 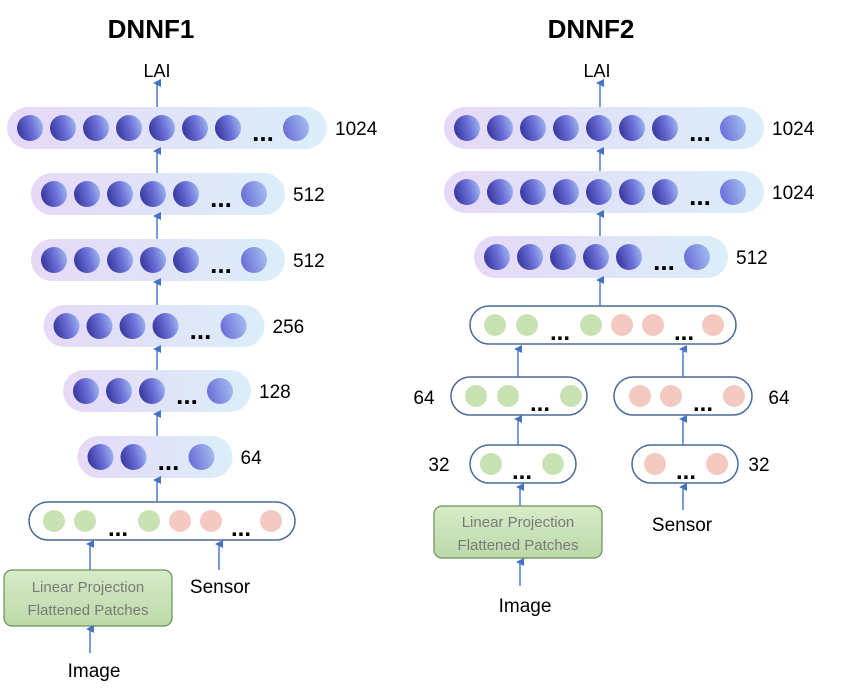 I want to click on dnnf1-hidden-layer-3: ... 512, so click(x=178, y=260).